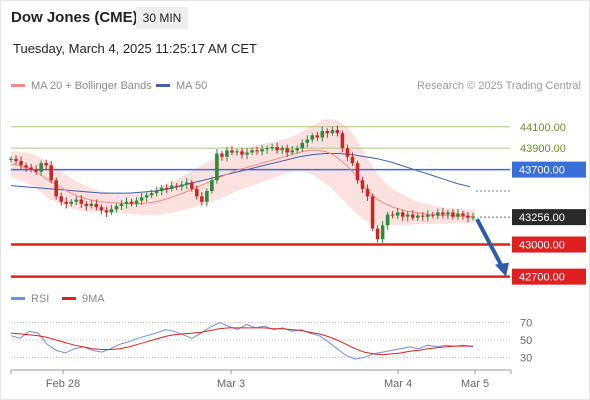  I want to click on rsi-level-label-50: 50, so click(526, 341).